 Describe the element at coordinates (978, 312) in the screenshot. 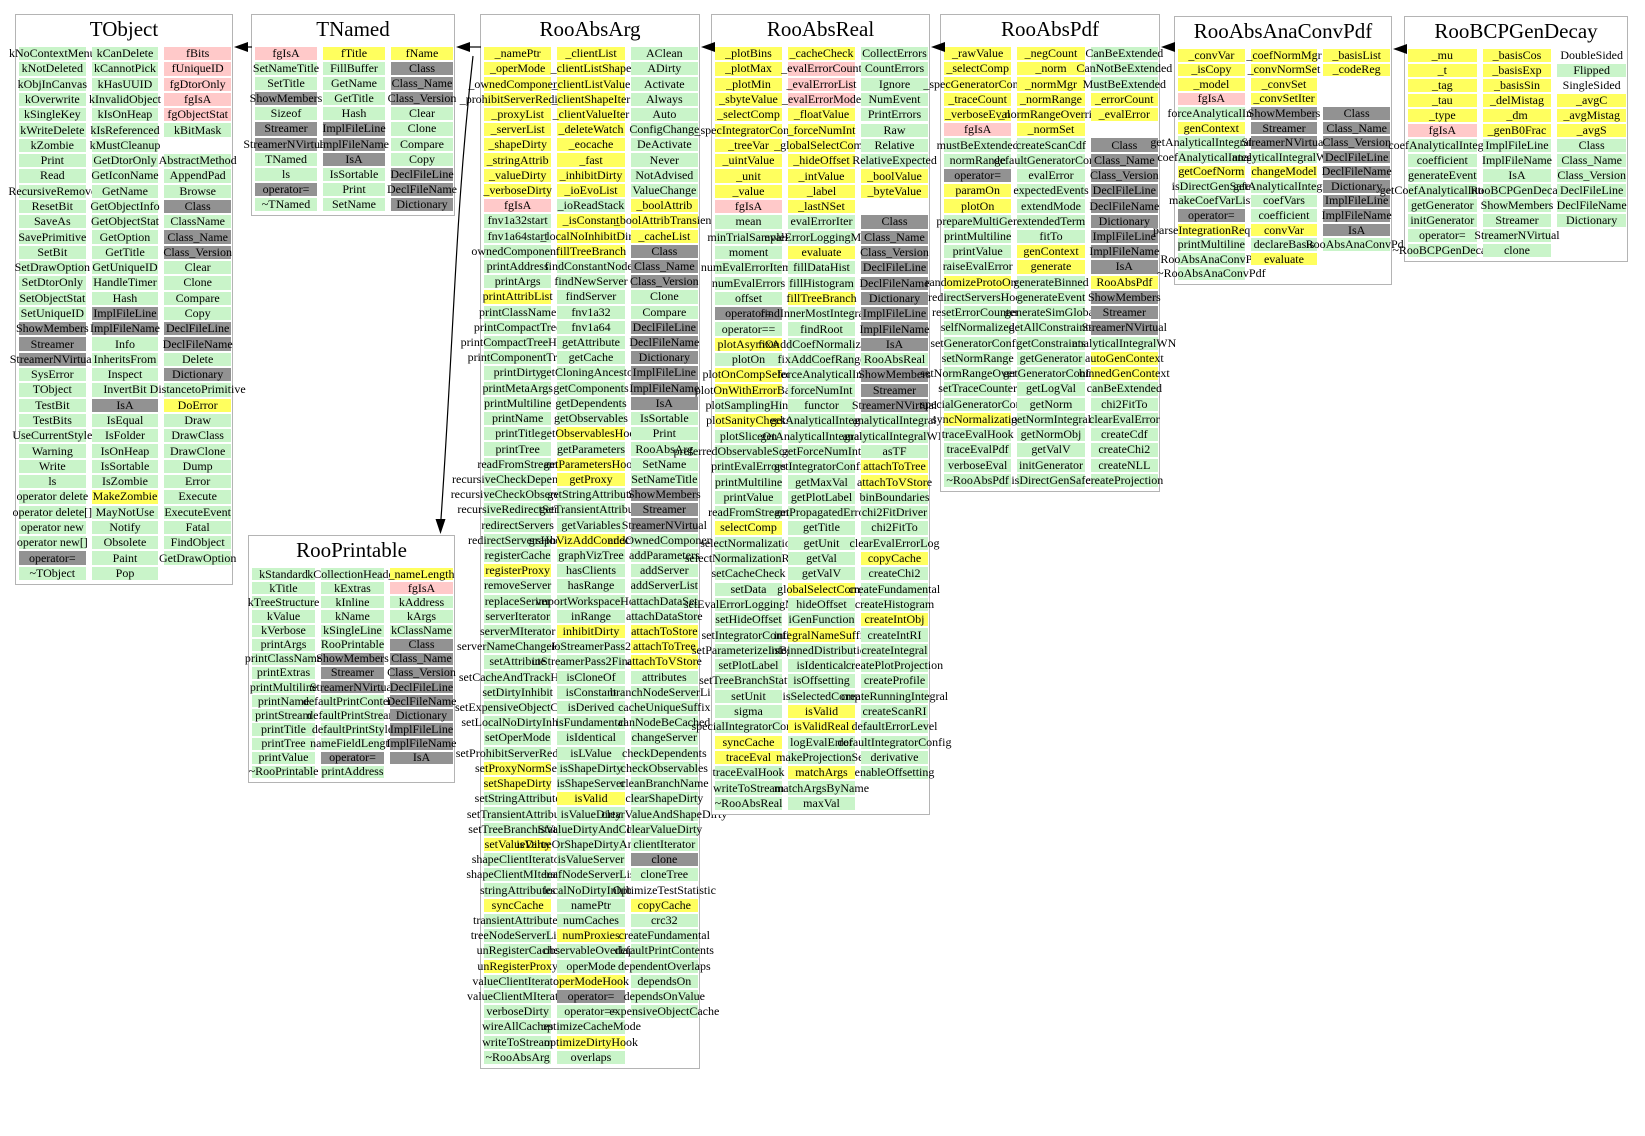

I see `member-cell: resetErrorCounters` at that location.